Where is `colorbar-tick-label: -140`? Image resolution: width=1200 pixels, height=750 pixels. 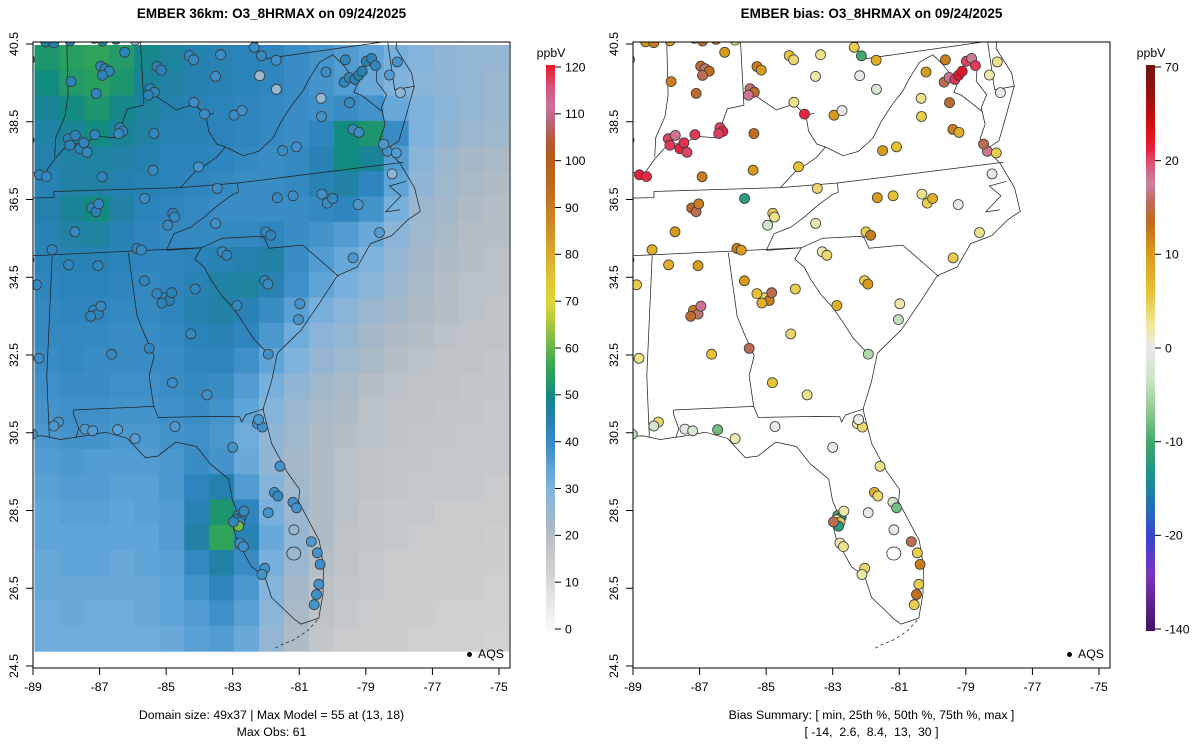
colorbar-tick-label: -140 is located at coordinates (1177, 629).